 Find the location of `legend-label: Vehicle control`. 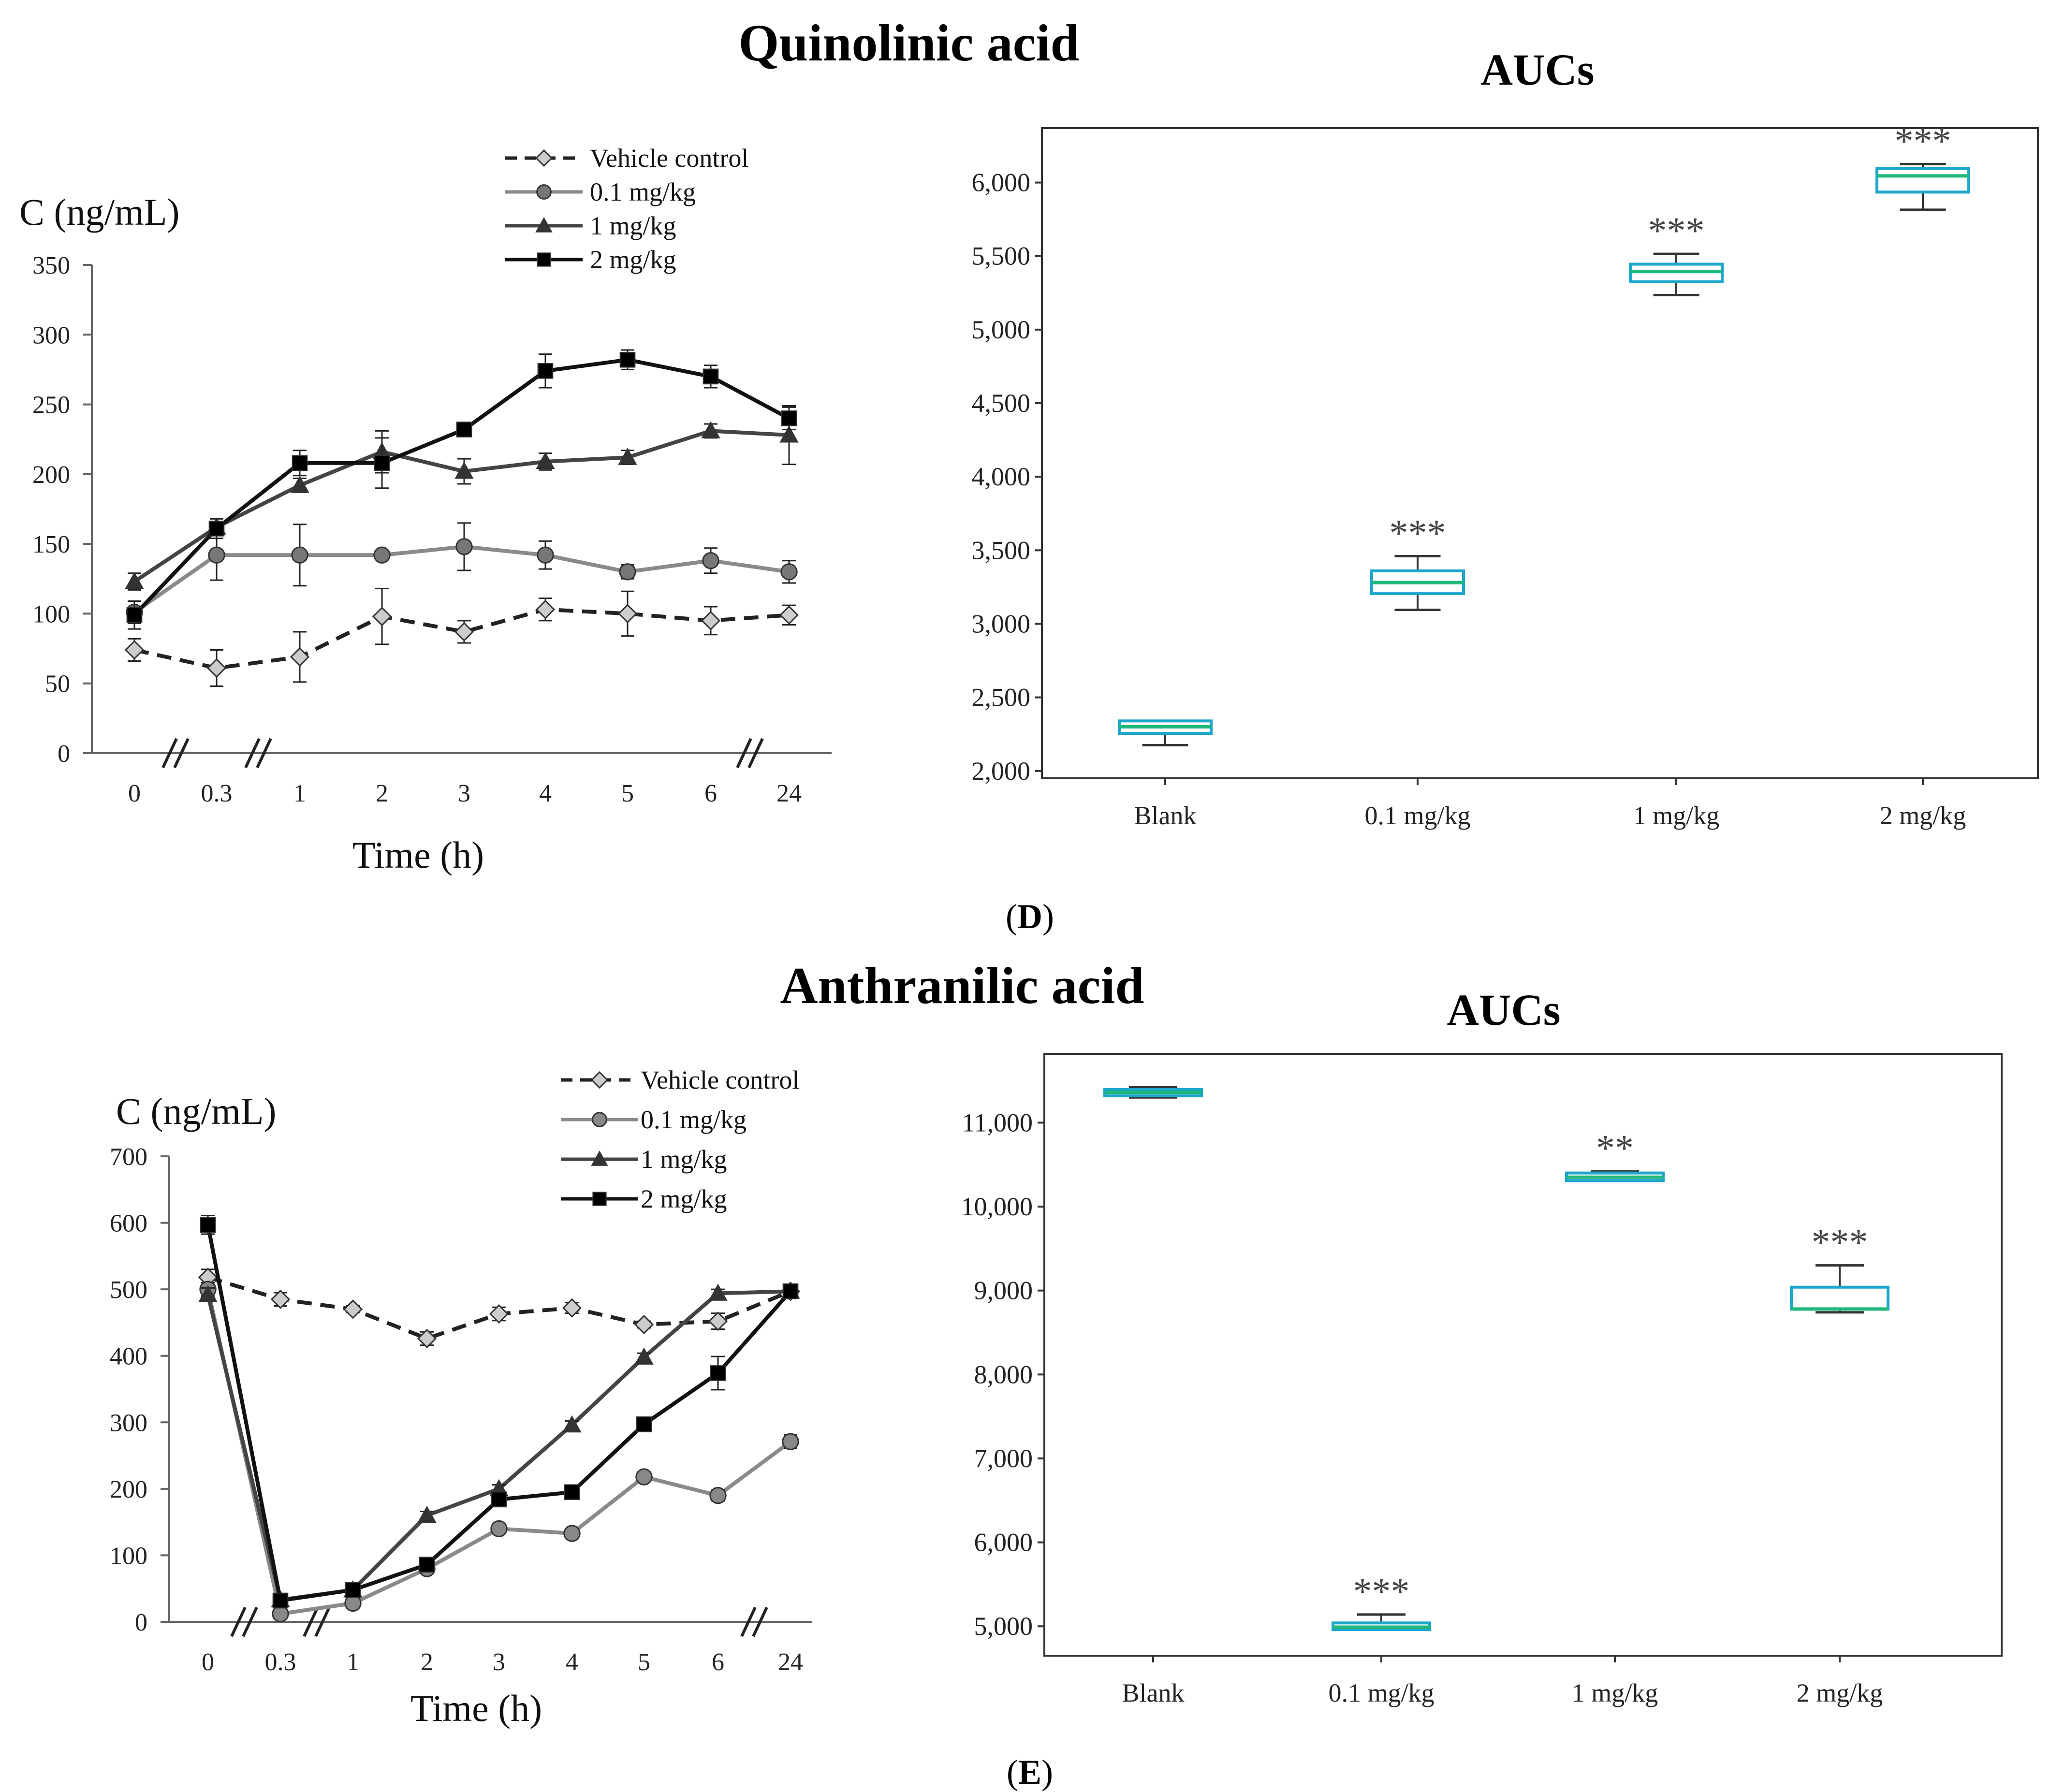

legend-label: Vehicle control is located at coordinates (720, 1079).